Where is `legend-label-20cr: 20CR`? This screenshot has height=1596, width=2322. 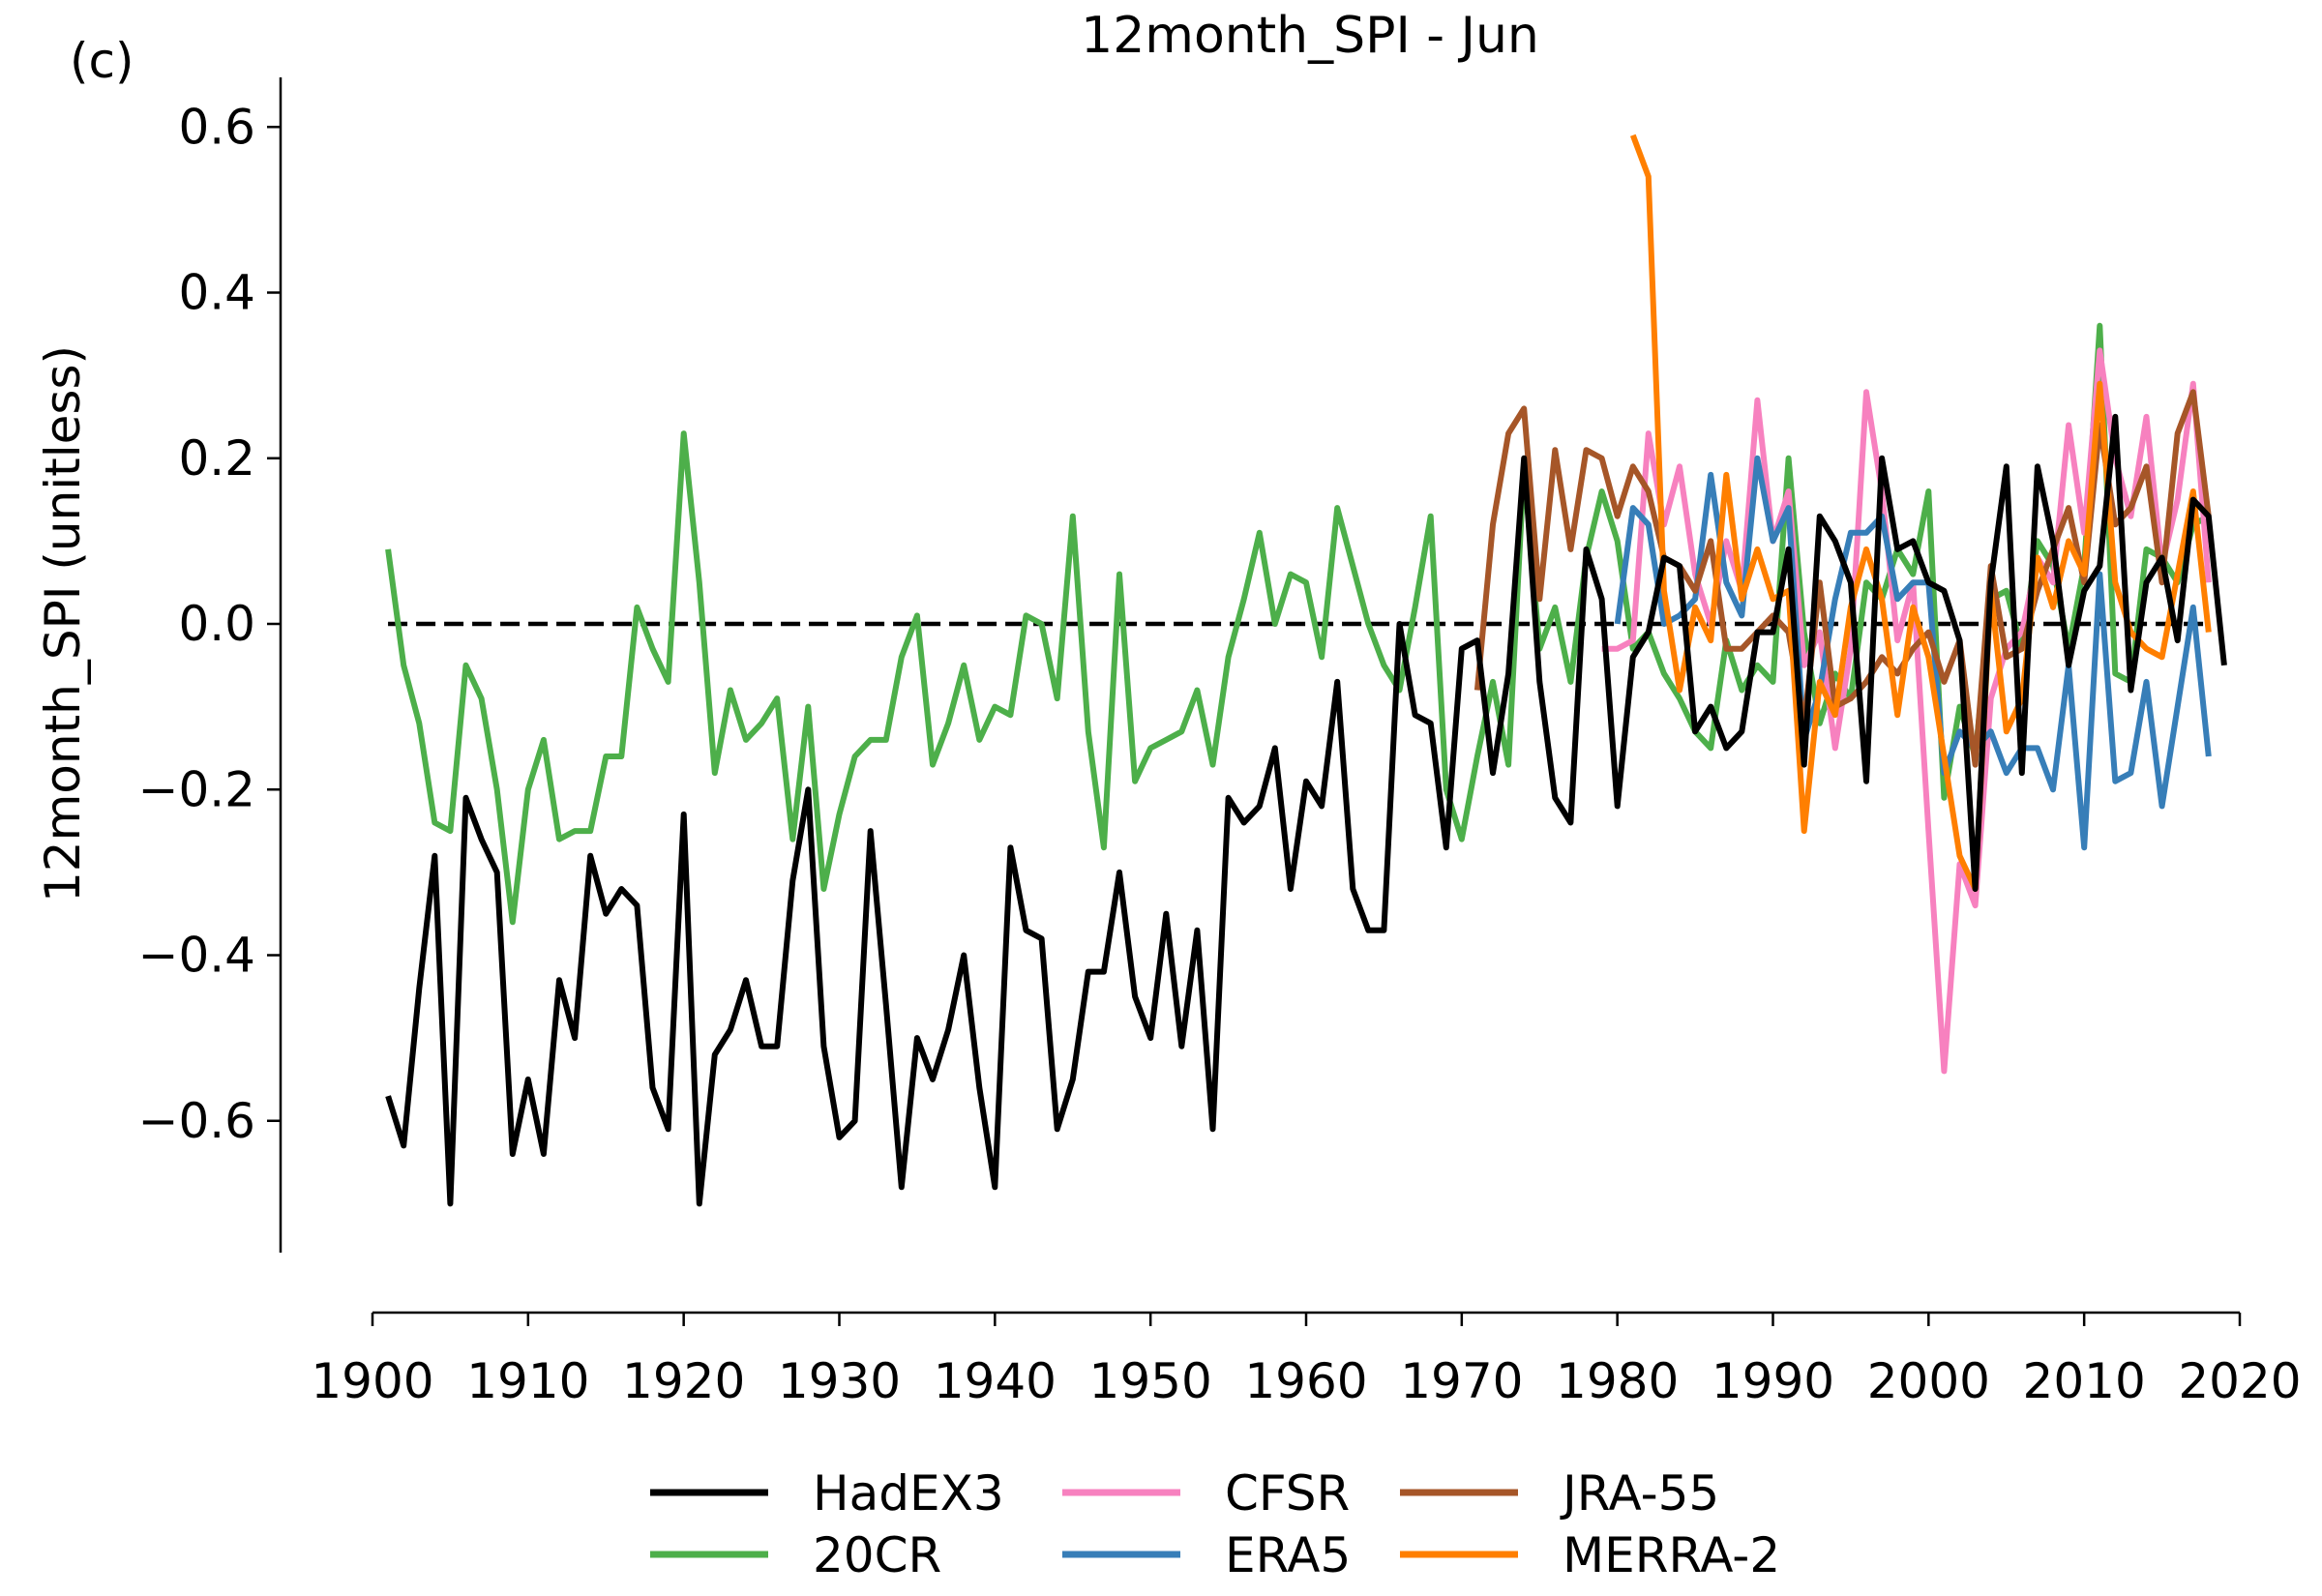
legend-label-20cr: 20CR is located at coordinates (877, 1555).